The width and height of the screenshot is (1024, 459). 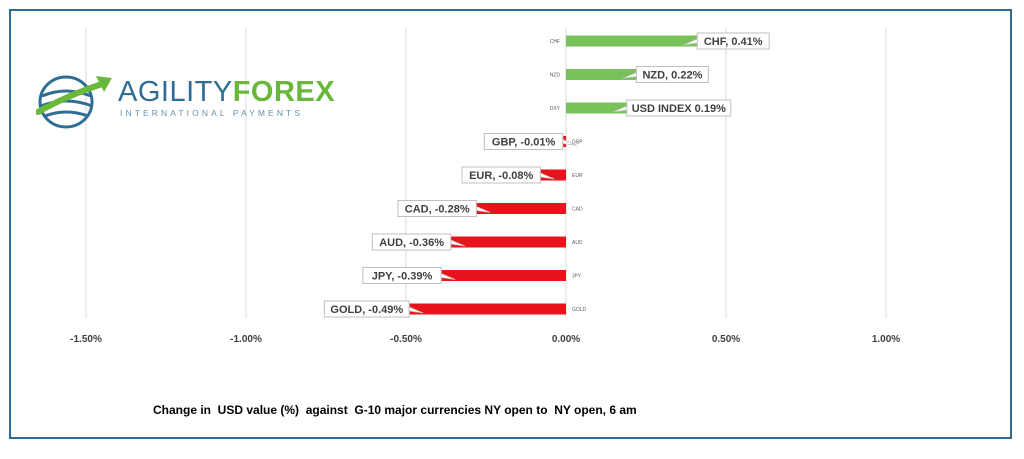 I want to click on data-label: JPY, -0.39%, so click(x=402, y=277).